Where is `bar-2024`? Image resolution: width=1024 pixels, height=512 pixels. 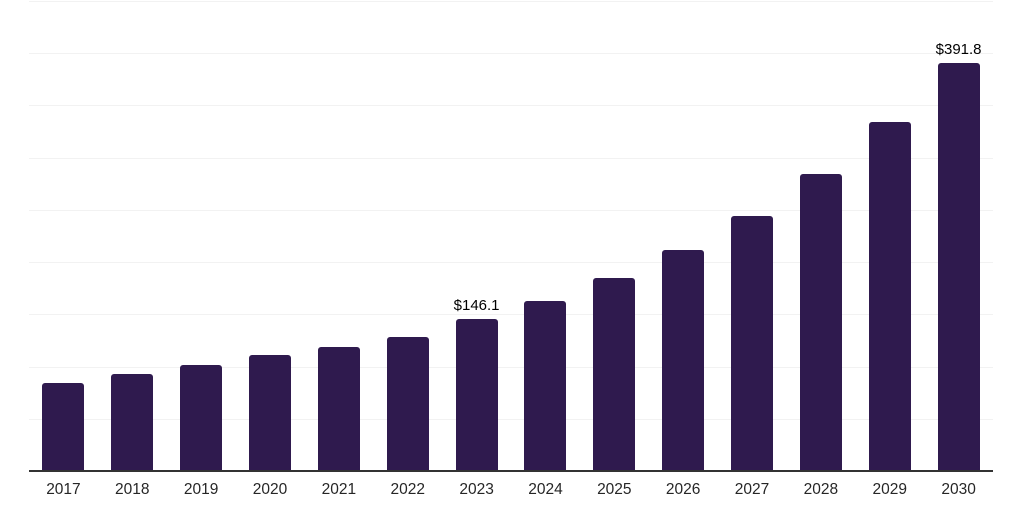 bar-2024 is located at coordinates (545, 386).